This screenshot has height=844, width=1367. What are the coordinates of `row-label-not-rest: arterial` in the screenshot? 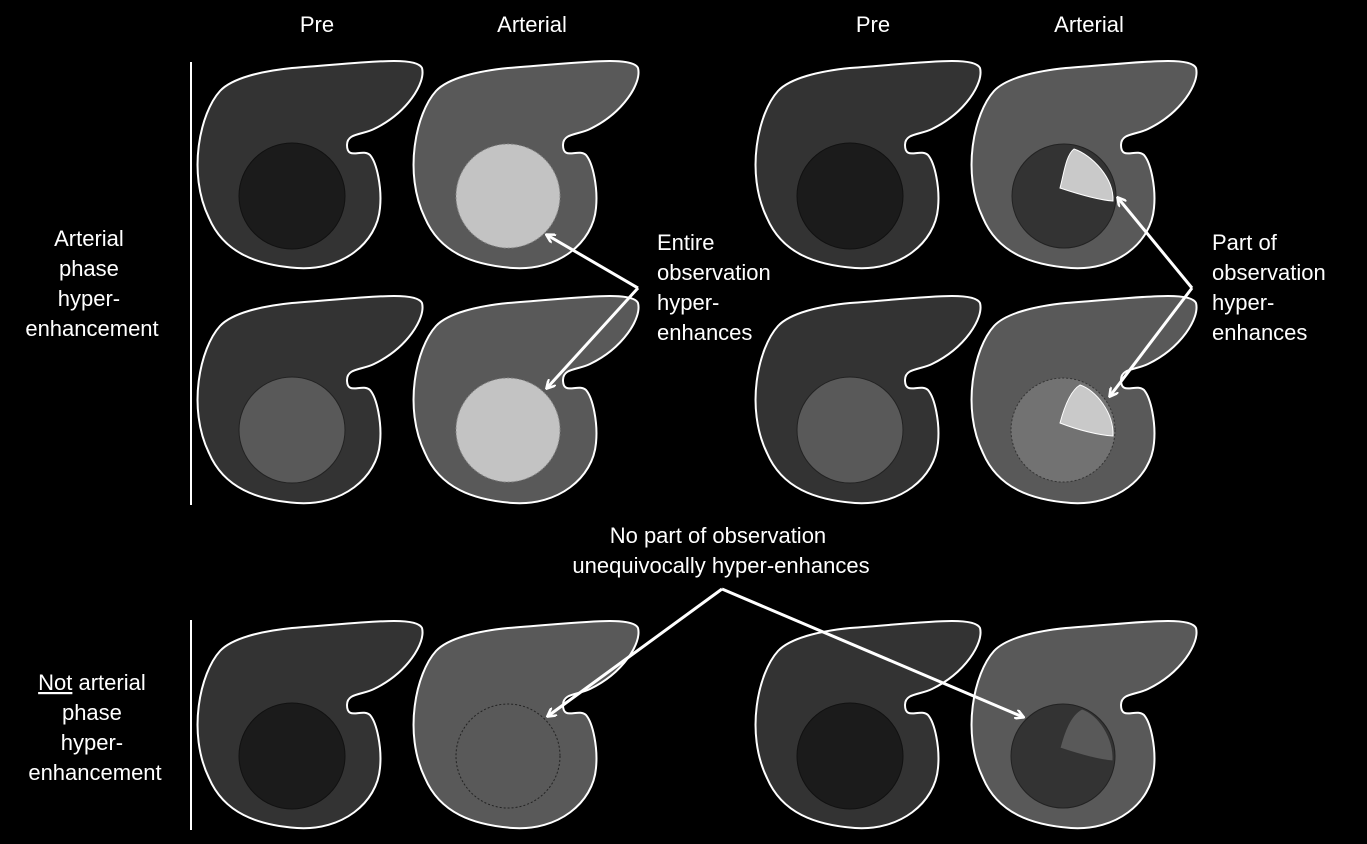 It's located at (108, 682).